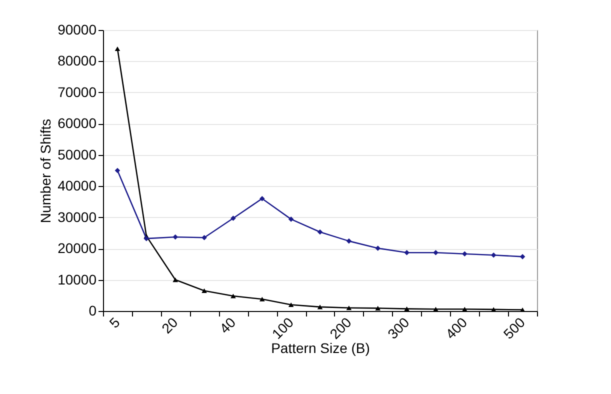 This screenshot has height=394, width=611. I want to click on x-axis-title: Pattern Size (B), so click(320, 348).